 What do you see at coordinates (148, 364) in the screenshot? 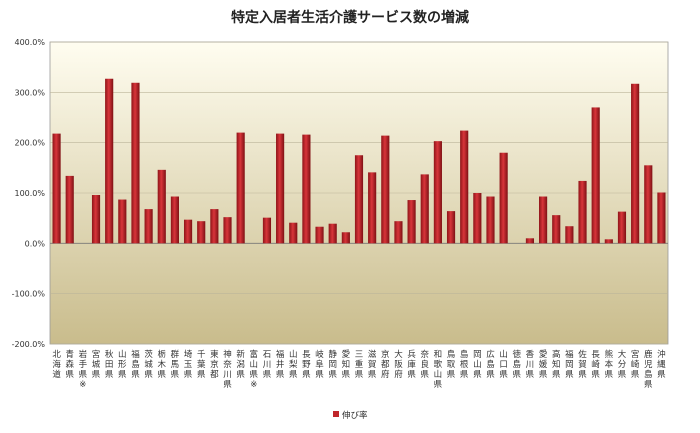
I see `x-tick-label: 茨城県` at bounding box center [148, 364].